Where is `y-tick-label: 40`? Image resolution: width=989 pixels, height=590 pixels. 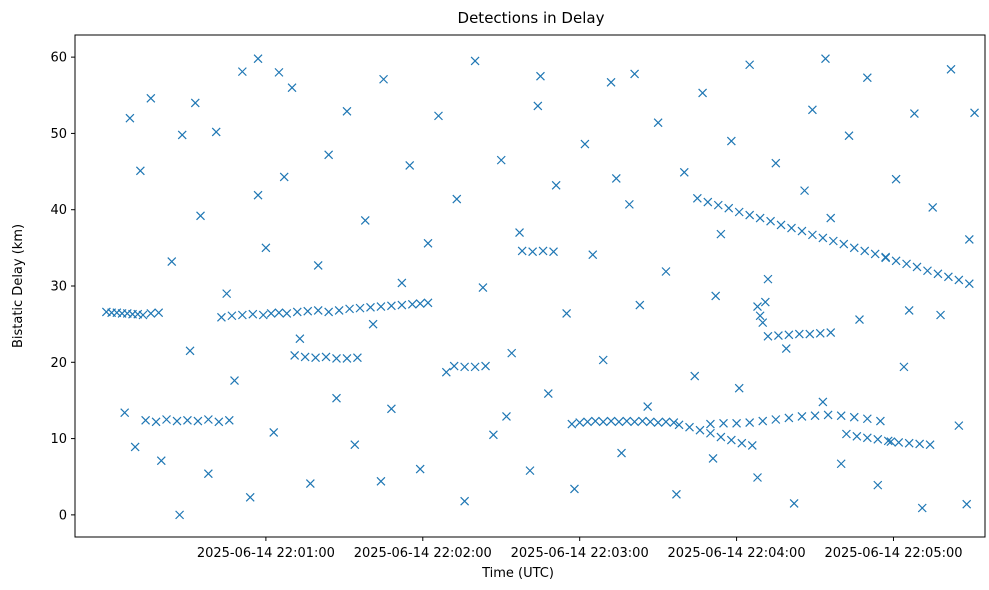
y-tick-label: 40 is located at coordinates (58, 210).